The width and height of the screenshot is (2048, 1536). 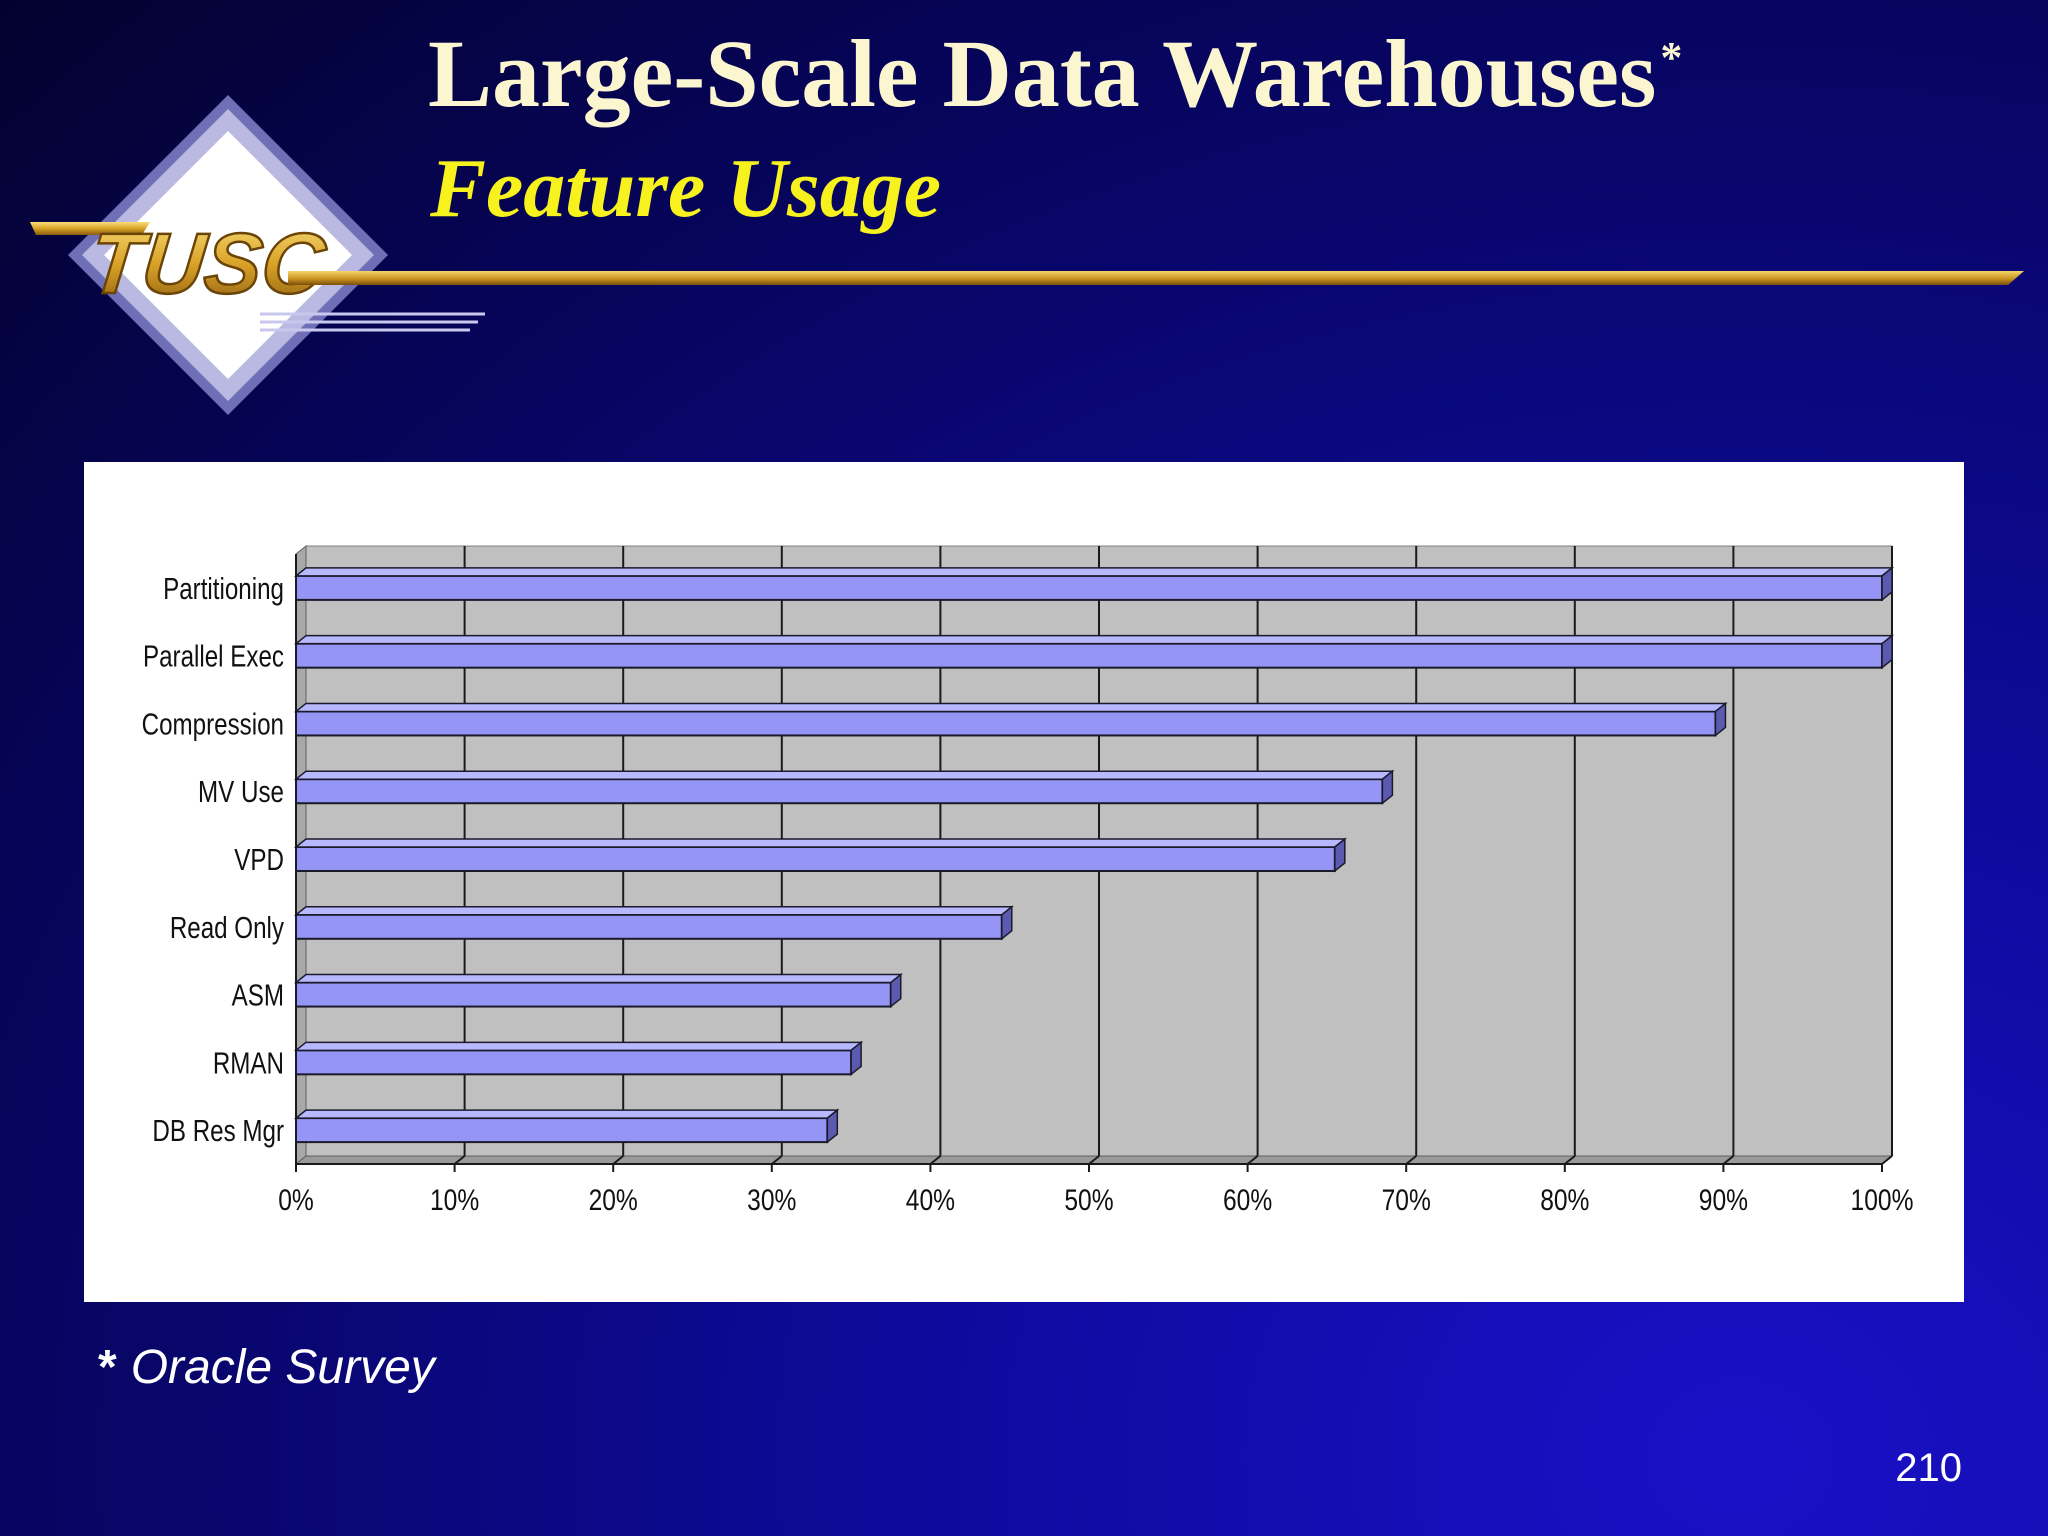 I want to click on footnote-asterisk: *, so click(x=107, y=1367).